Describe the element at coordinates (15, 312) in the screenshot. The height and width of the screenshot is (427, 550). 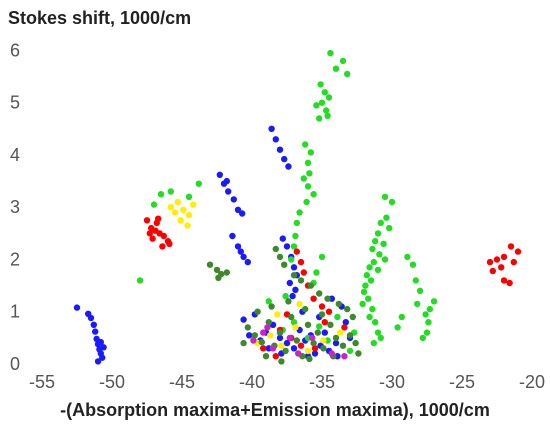
I see `y-tick-label: 1` at that location.